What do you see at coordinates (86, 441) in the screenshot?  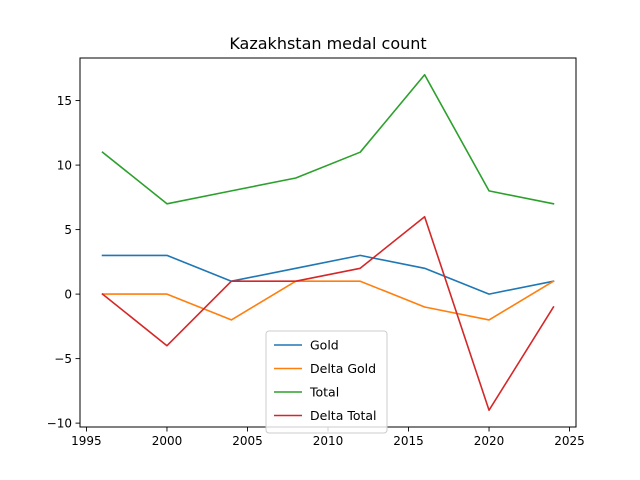 I see `x-tick-label: 1995` at bounding box center [86, 441].